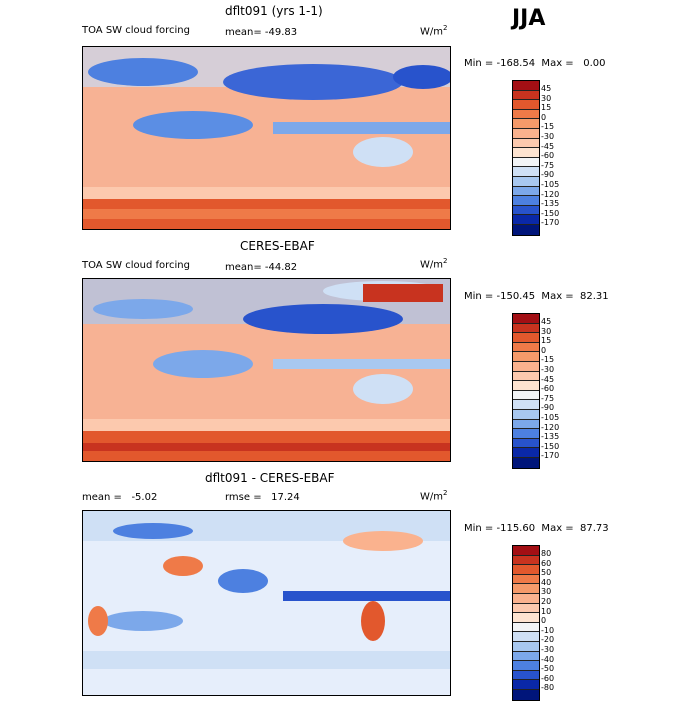 This screenshot has height=701, width=700. I want to click on panel-3-map, so click(266, 603).